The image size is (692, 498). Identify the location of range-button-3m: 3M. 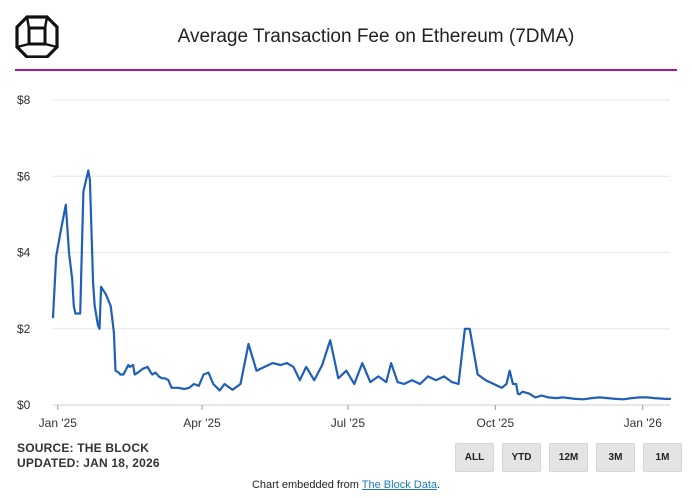
(615, 457).